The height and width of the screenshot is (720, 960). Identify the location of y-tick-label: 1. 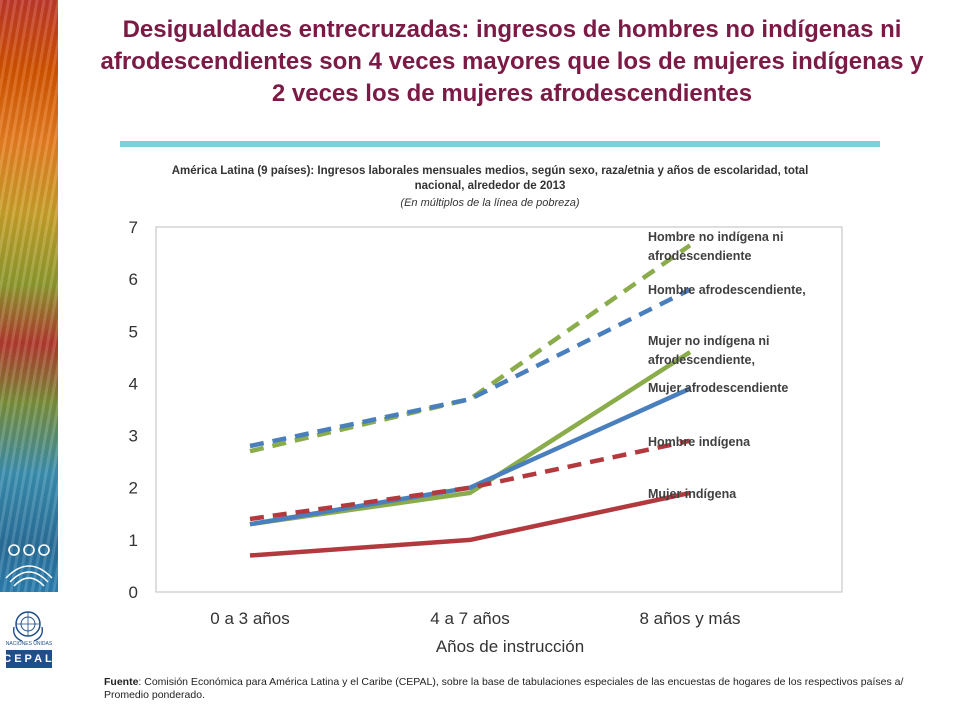
(133, 540).